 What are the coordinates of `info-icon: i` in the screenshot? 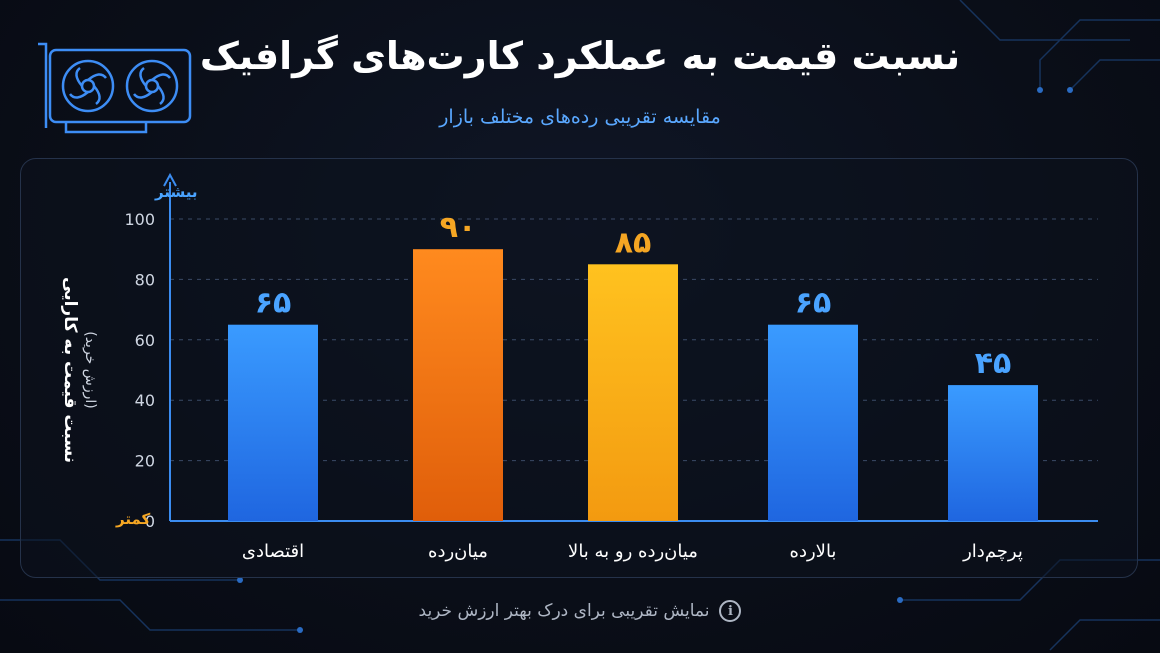 It's located at (730, 611).